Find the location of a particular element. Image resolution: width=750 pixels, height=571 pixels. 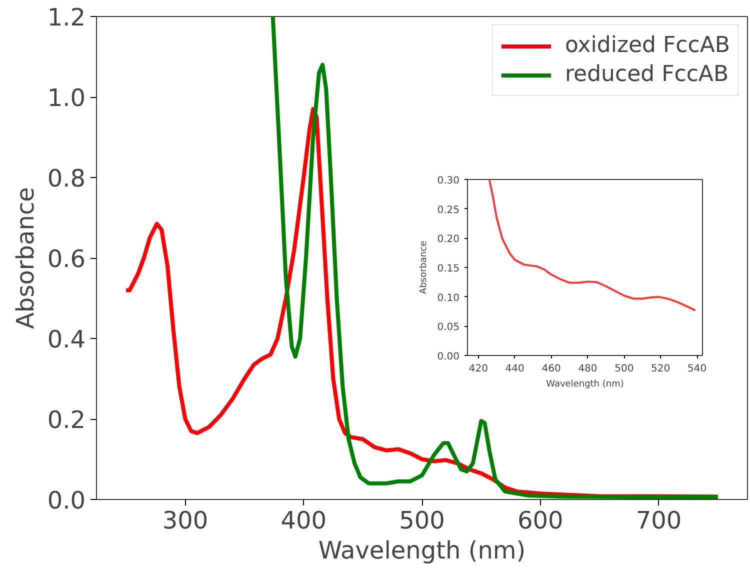

x-tick-label: 460 is located at coordinates (551, 369).